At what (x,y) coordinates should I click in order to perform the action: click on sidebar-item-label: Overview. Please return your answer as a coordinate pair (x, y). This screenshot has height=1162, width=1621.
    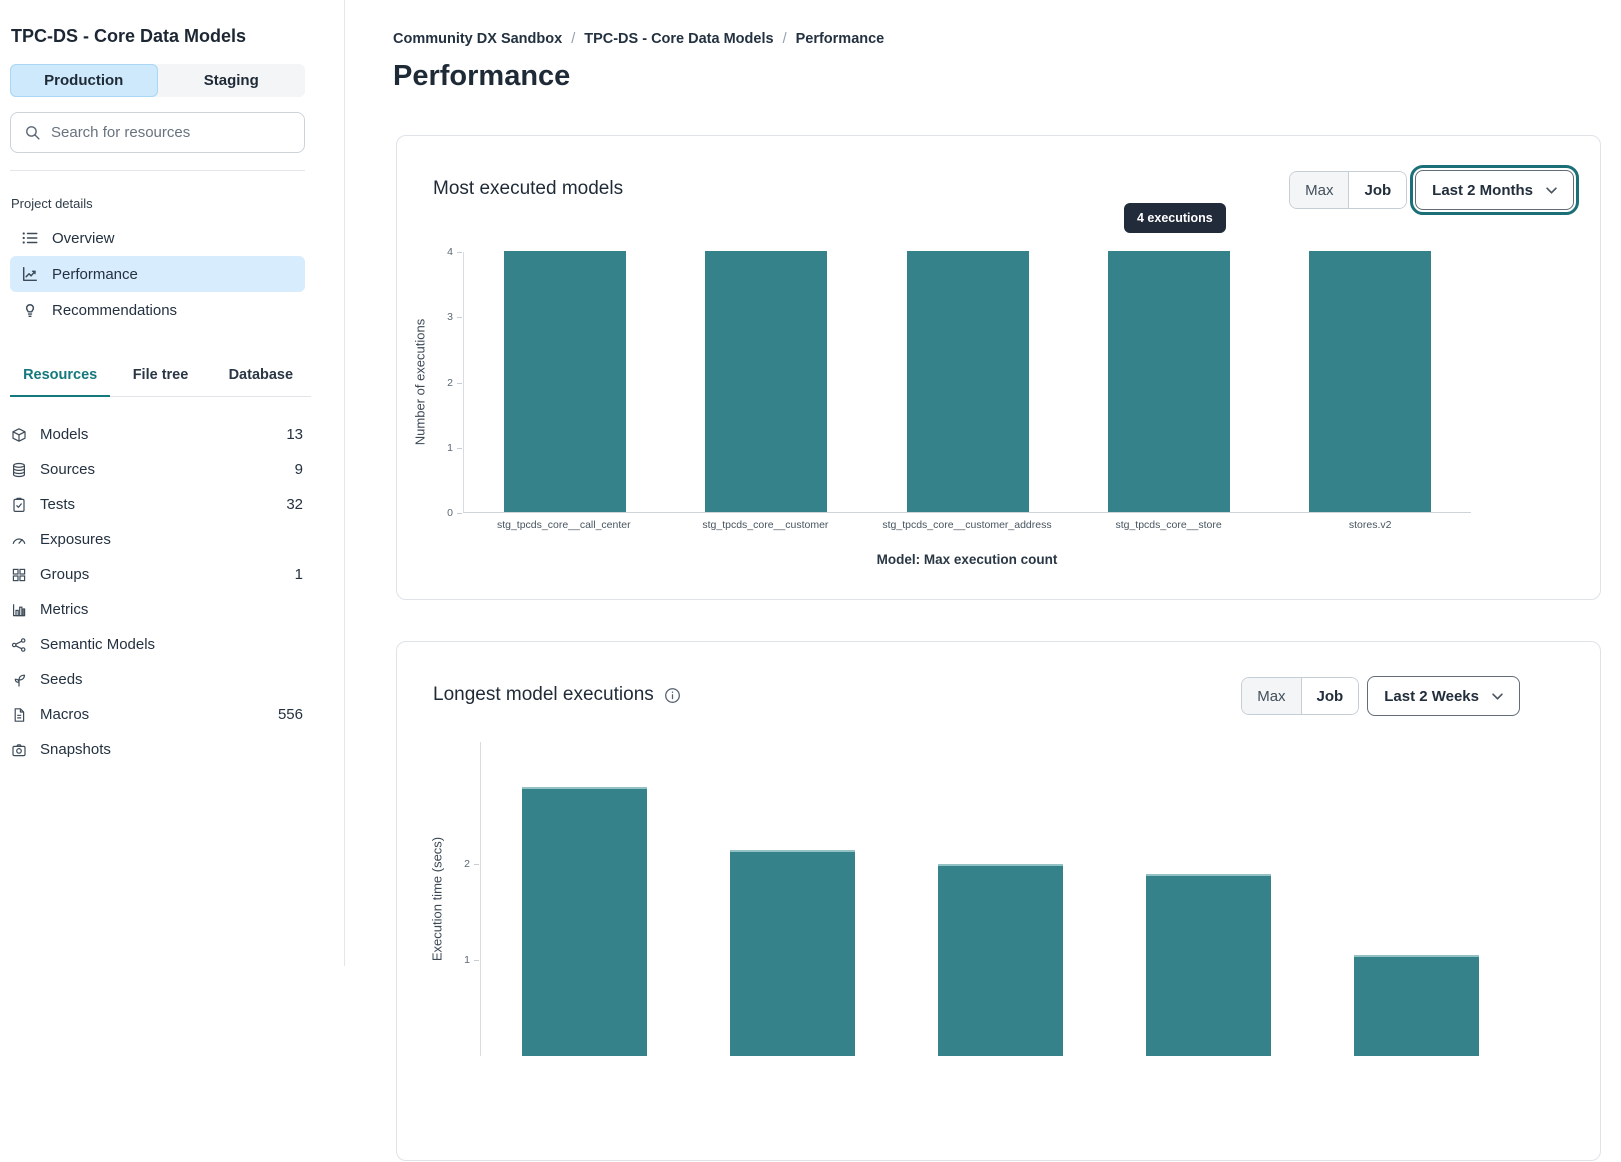
    Looking at the image, I should click on (83, 238).